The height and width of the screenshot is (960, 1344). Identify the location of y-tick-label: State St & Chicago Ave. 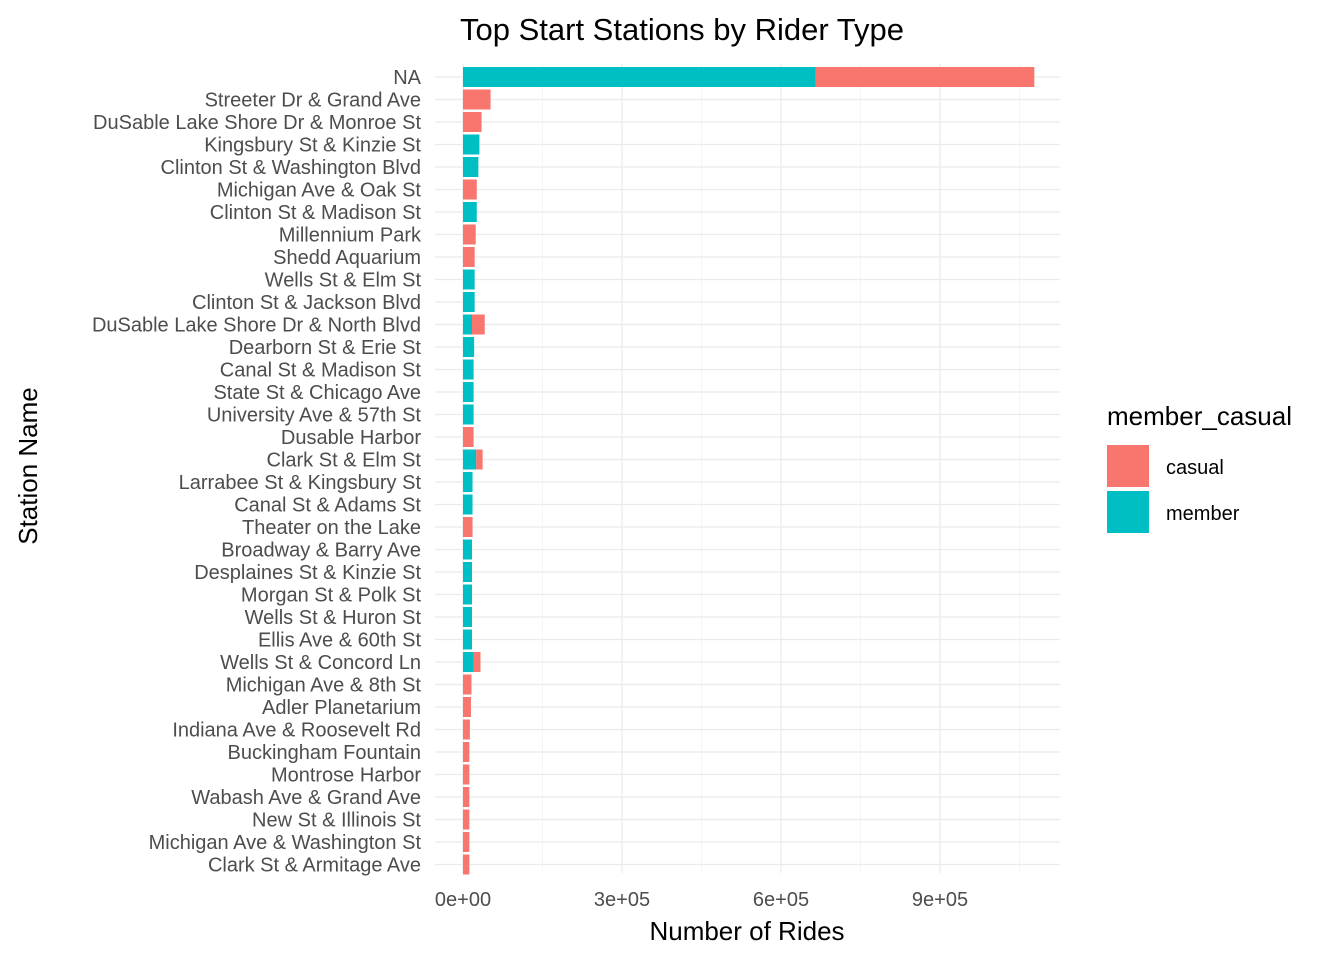
(317, 393).